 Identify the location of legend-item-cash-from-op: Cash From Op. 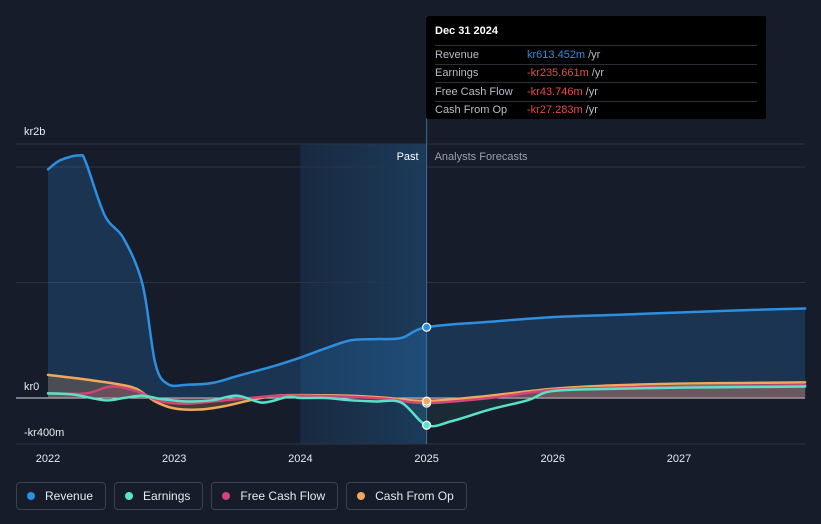
(406, 496).